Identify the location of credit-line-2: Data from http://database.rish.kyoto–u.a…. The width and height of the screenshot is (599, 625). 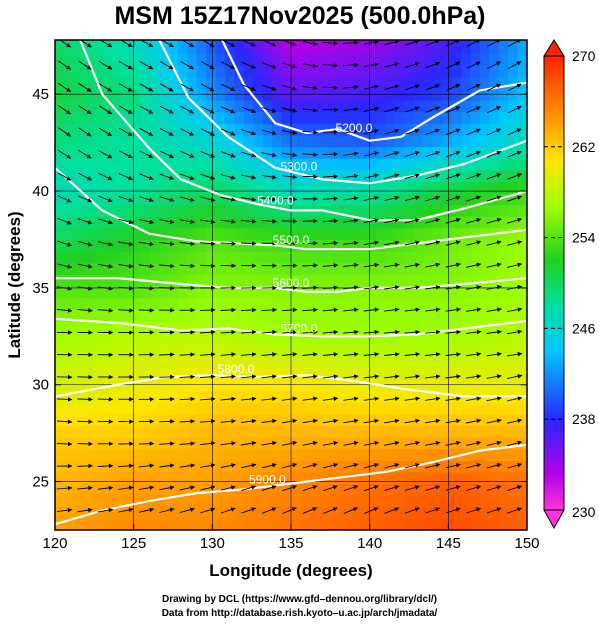
(299, 613).